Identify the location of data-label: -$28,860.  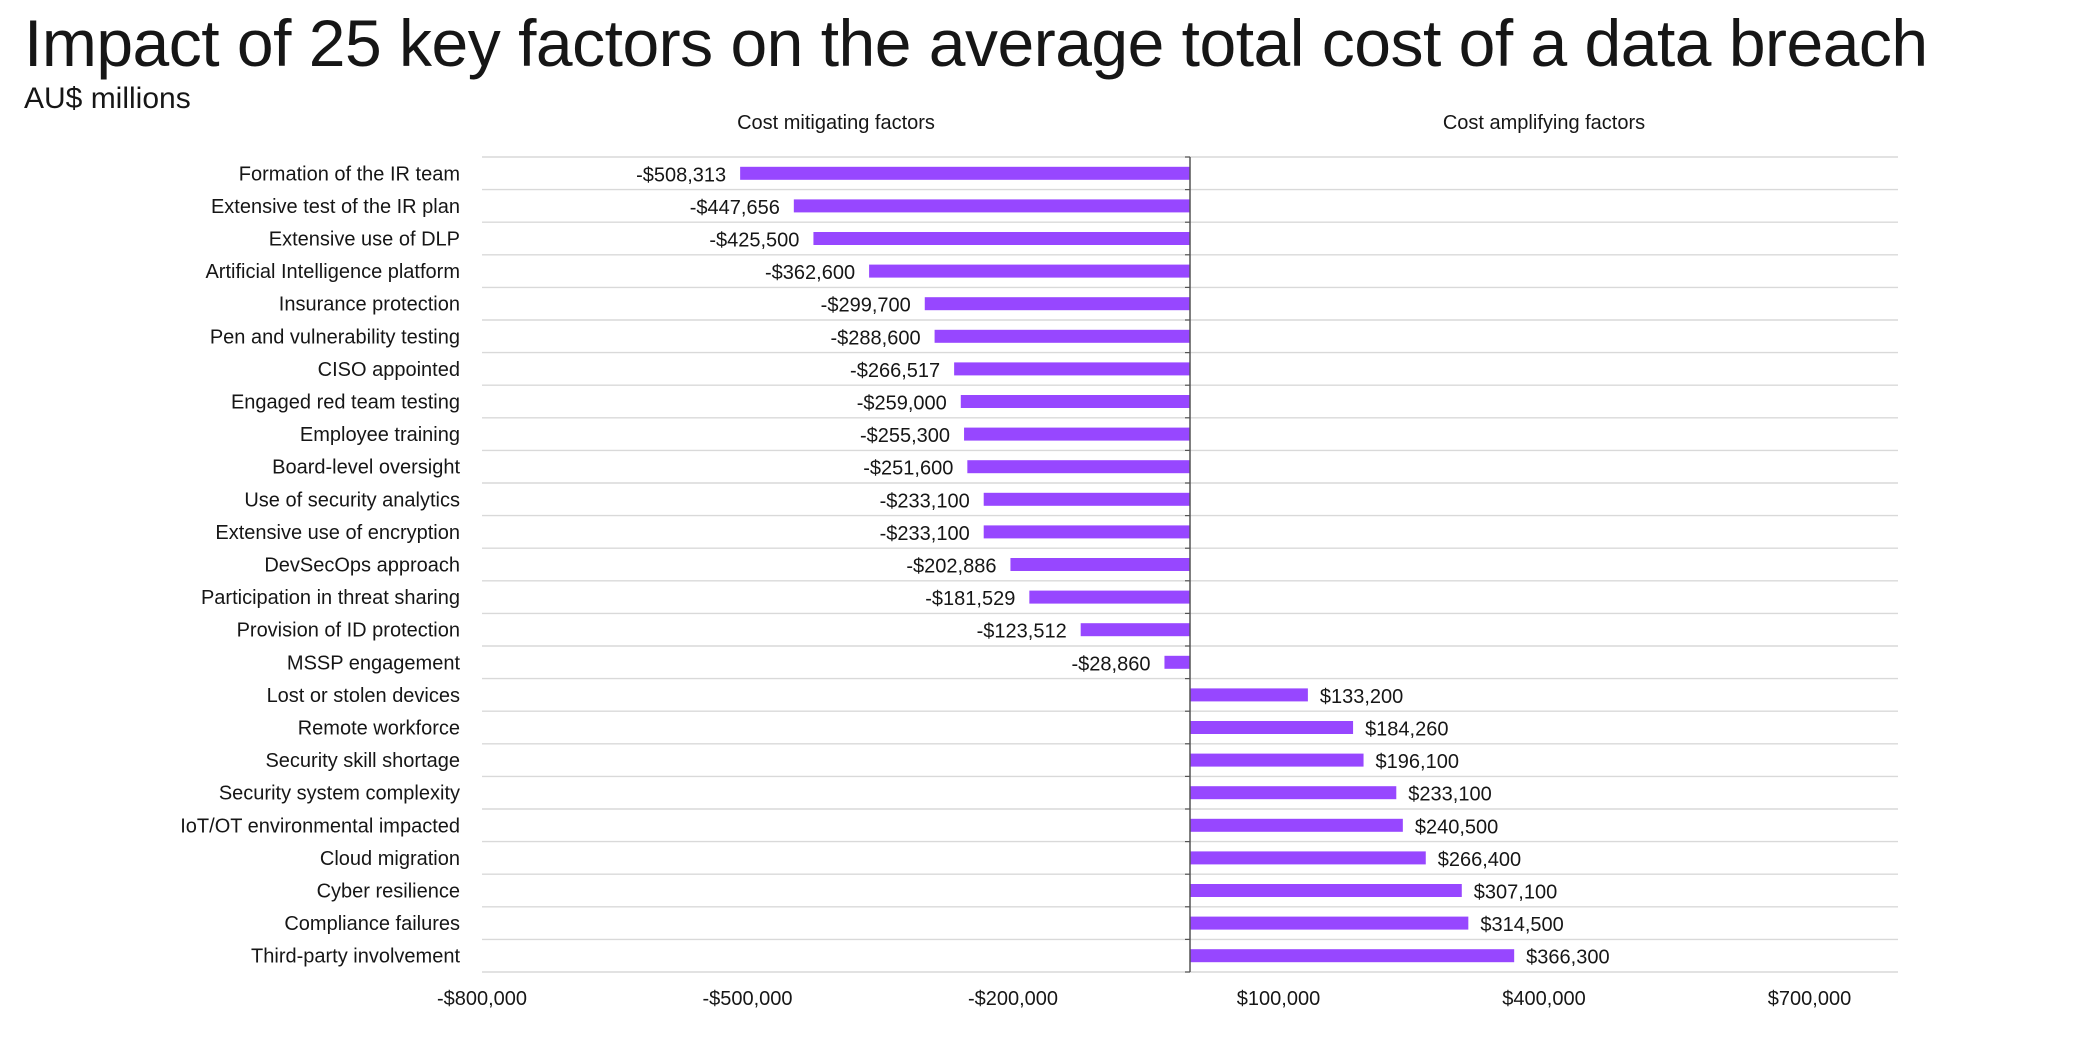
(1110, 664).